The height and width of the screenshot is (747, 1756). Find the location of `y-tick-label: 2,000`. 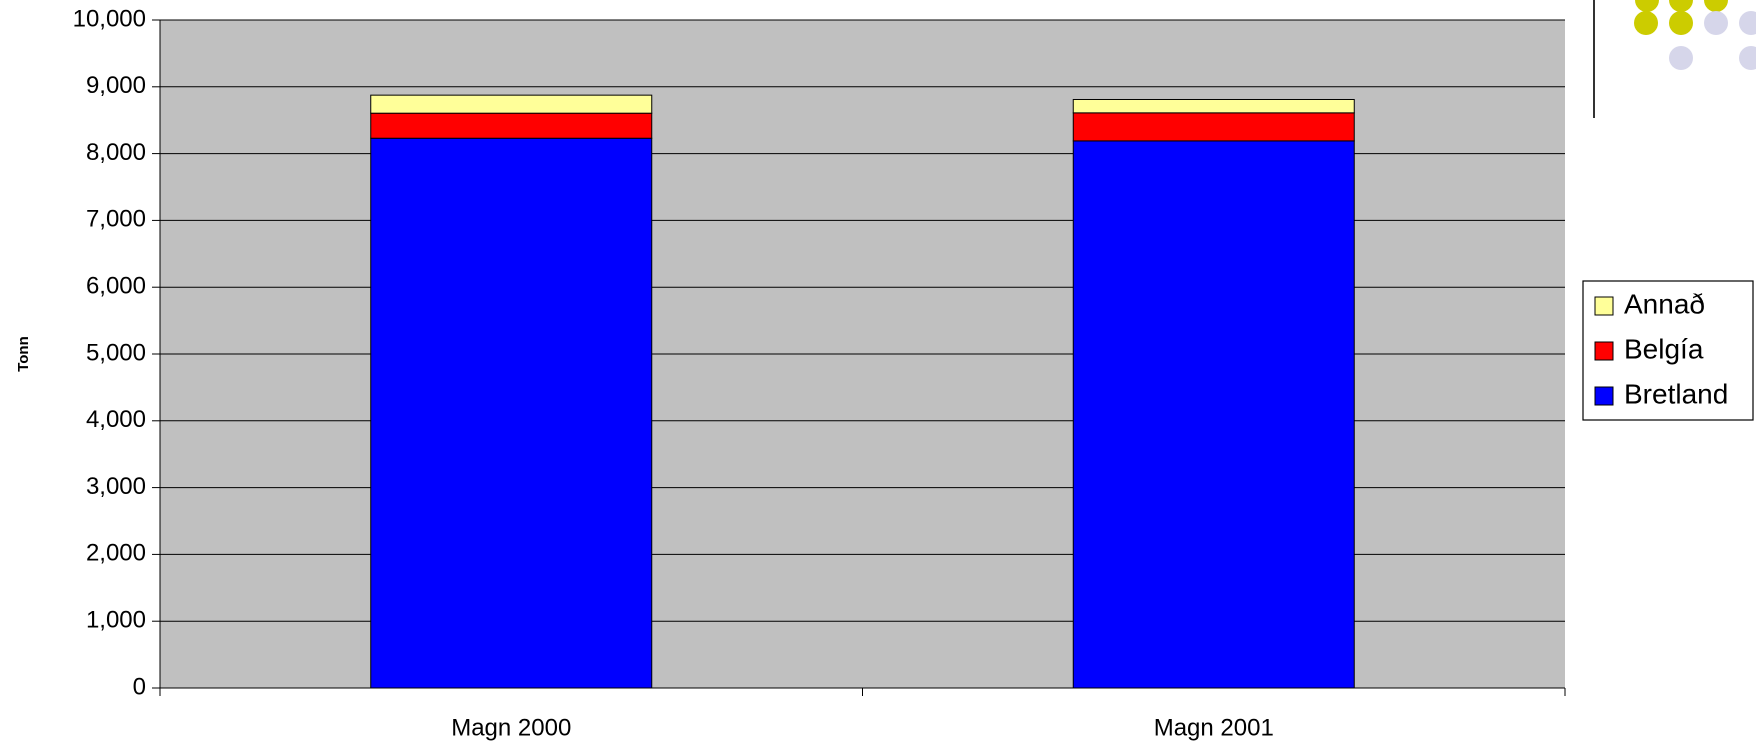

y-tick-label: 2,000 is located at coordinates (116, 553).